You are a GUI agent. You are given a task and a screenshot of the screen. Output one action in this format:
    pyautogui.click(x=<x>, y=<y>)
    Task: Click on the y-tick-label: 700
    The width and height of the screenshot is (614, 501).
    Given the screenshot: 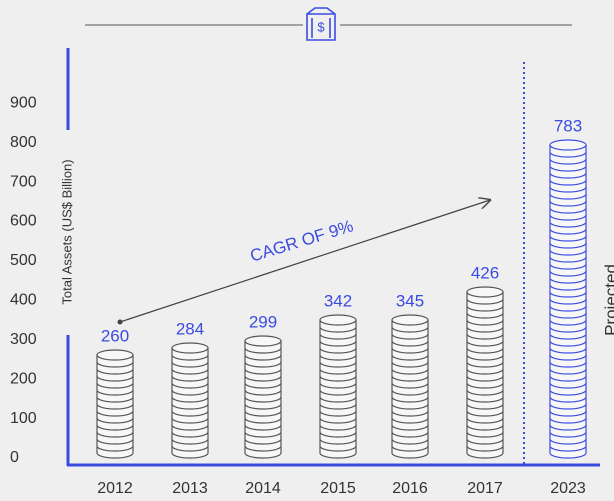 What is the action you would take?
    pyautogui.click(x=23, y=181)
    